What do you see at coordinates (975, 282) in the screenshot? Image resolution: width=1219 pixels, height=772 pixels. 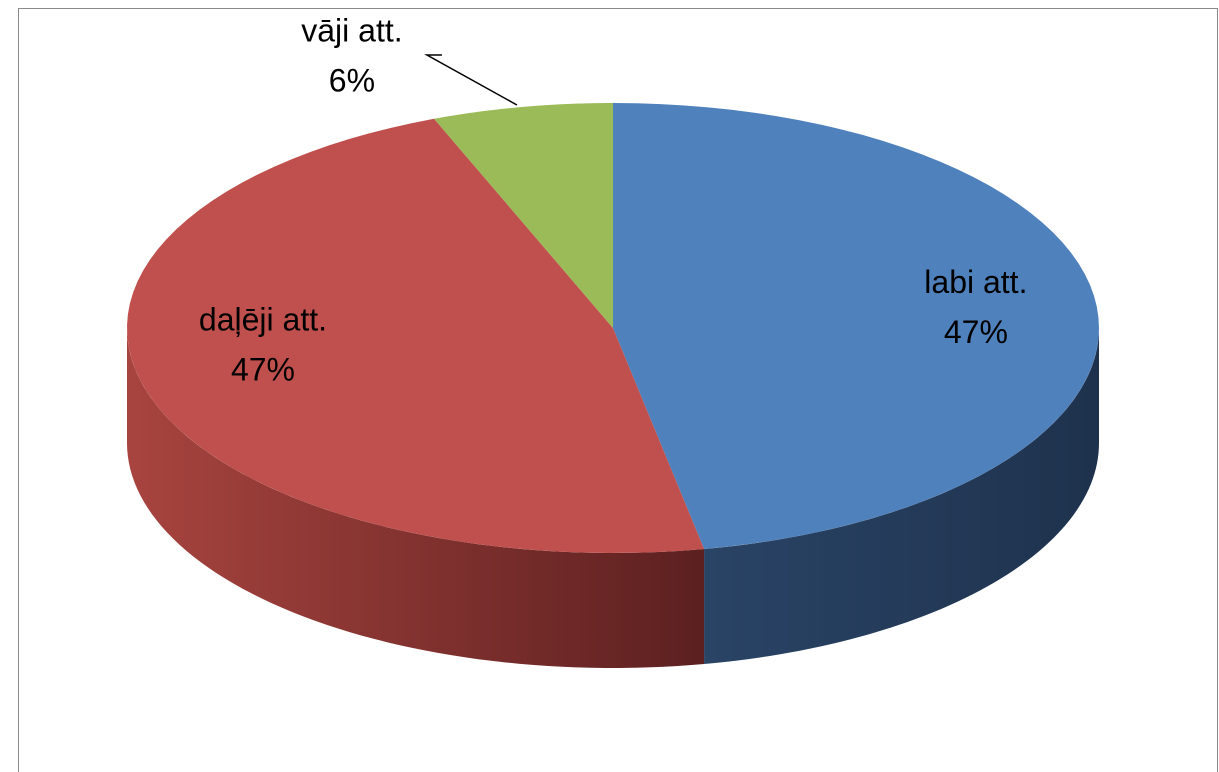 I see `slice-label: labi att.` at bounding box center [975, 282].